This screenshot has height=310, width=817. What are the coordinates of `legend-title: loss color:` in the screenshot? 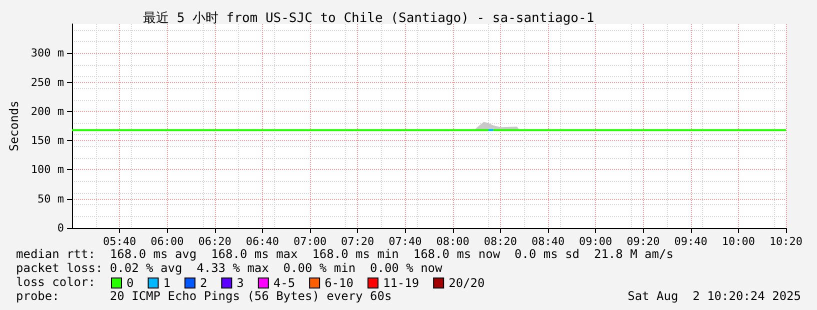 It's located at (56, 282).